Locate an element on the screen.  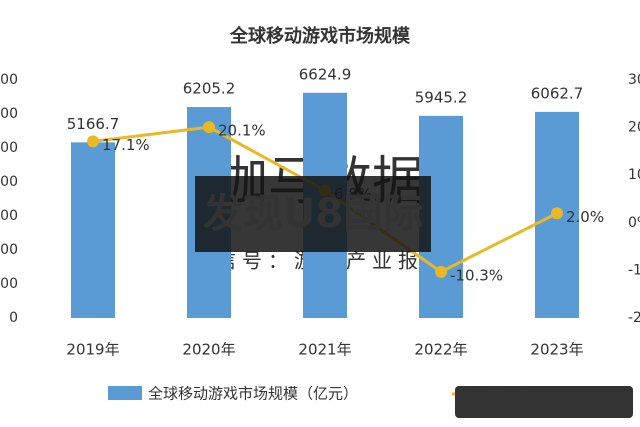
badge-text: www.cxbnc56.com is located at coordinates (543, 403).